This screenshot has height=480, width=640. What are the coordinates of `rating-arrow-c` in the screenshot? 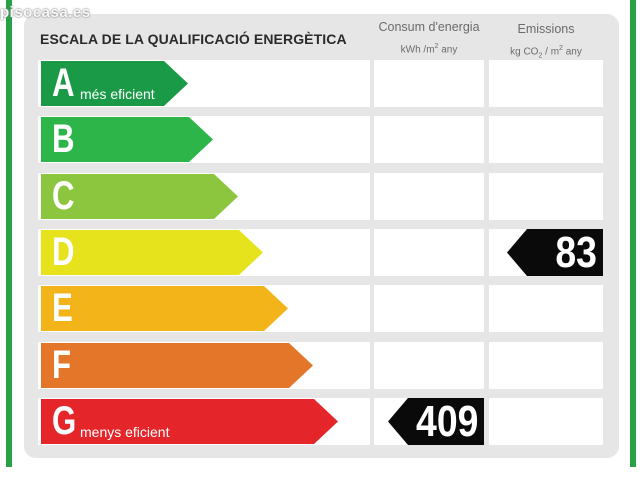 It's located at (139, 196).